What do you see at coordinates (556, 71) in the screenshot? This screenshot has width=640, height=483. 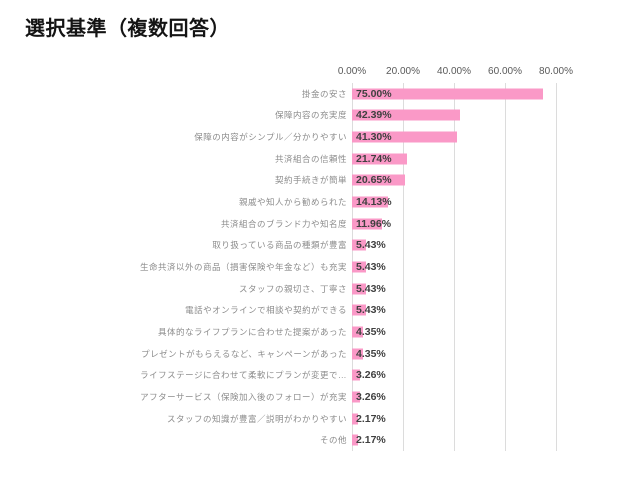 I see `x-tick-label: 80.00%` at bounding box center [556, 71].